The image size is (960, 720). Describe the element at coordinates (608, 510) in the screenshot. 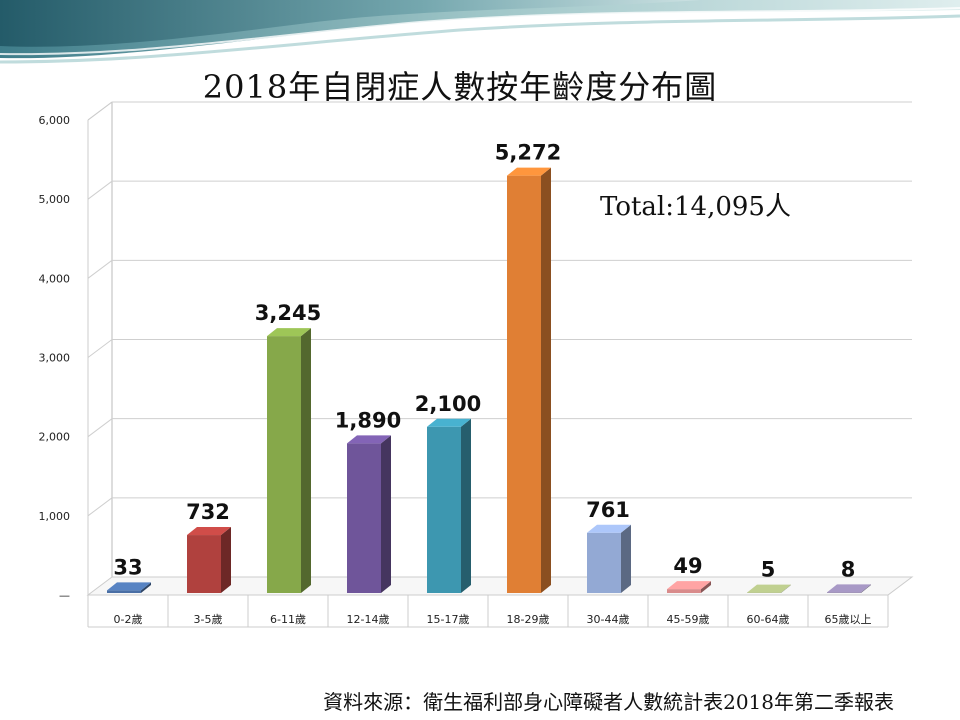

I see `data-label: 761` at that location.